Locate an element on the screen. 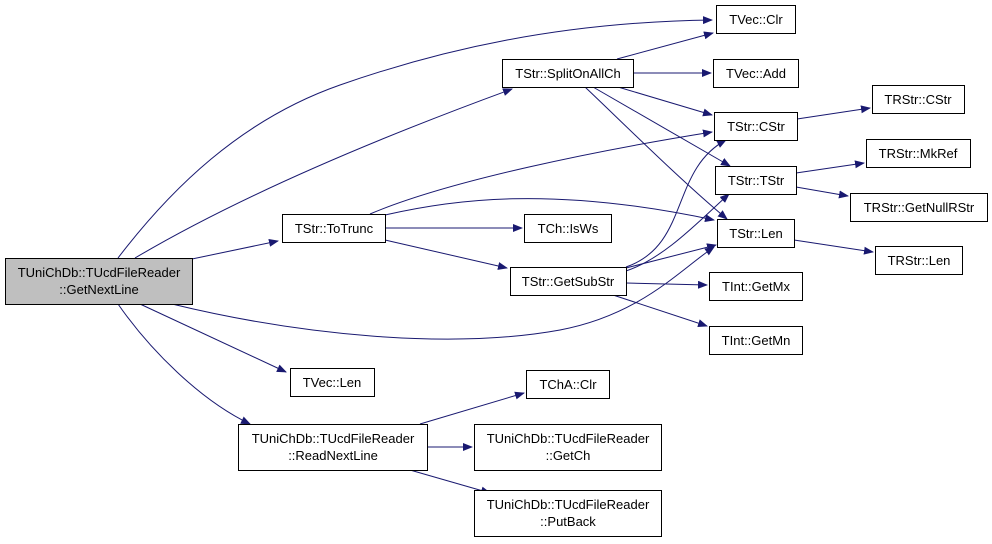 Image resolution: width=992 pixels, height=544 pixels. node-label: TRStr::CStr is located at coordinates (918, 99).